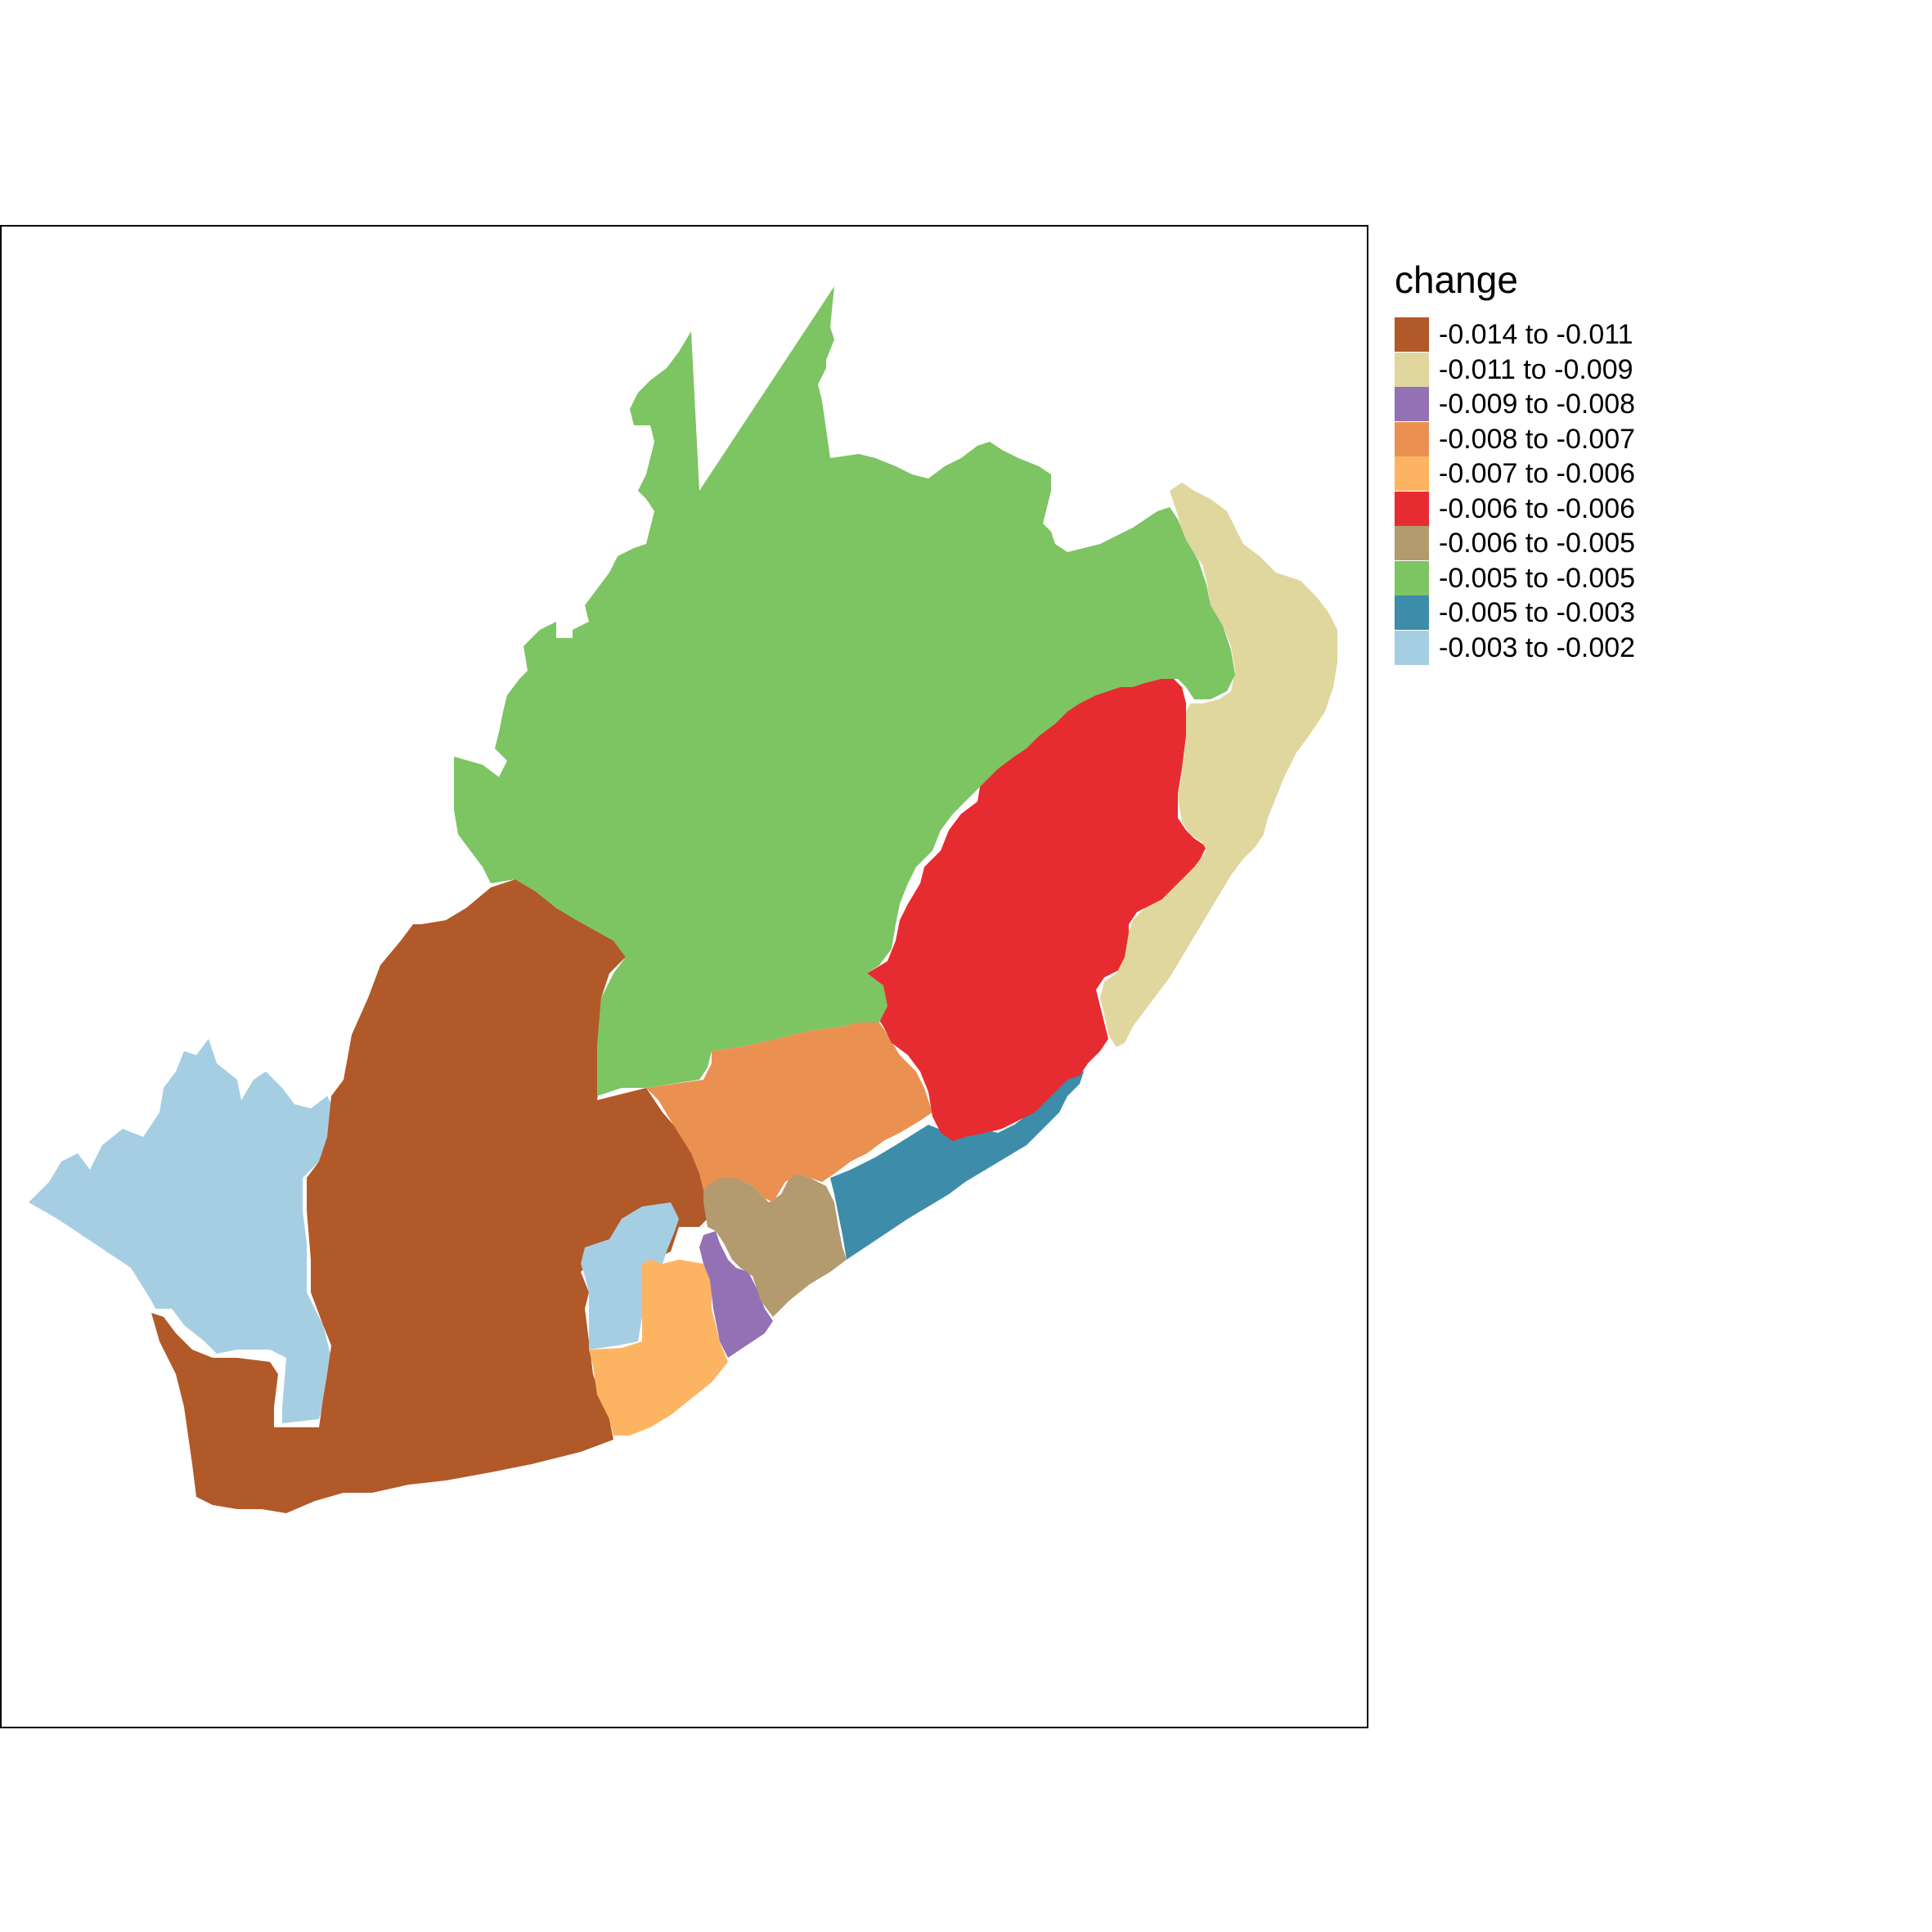 This screenshot has width=1932, height=1932. I want to click on legend-item: -0.005 to -0.003, so click(1515, 613).